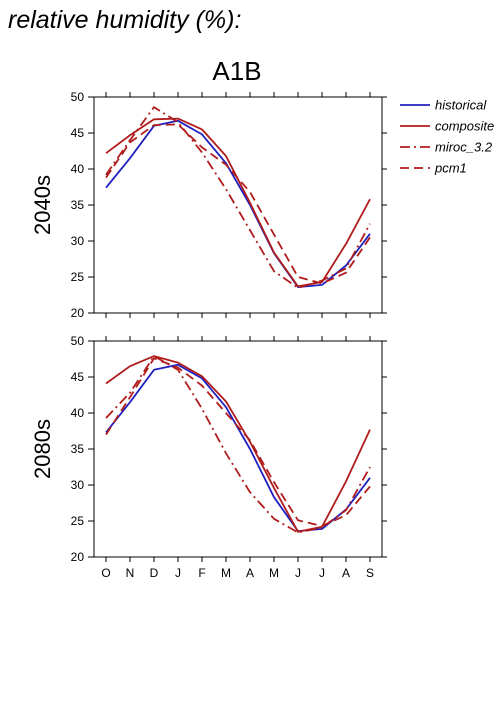 The width and height of the screenshot is (501, 709). Describe the element at coordinates (201, 573) in the screenshot. I see `x-tick-label: F` at that location.